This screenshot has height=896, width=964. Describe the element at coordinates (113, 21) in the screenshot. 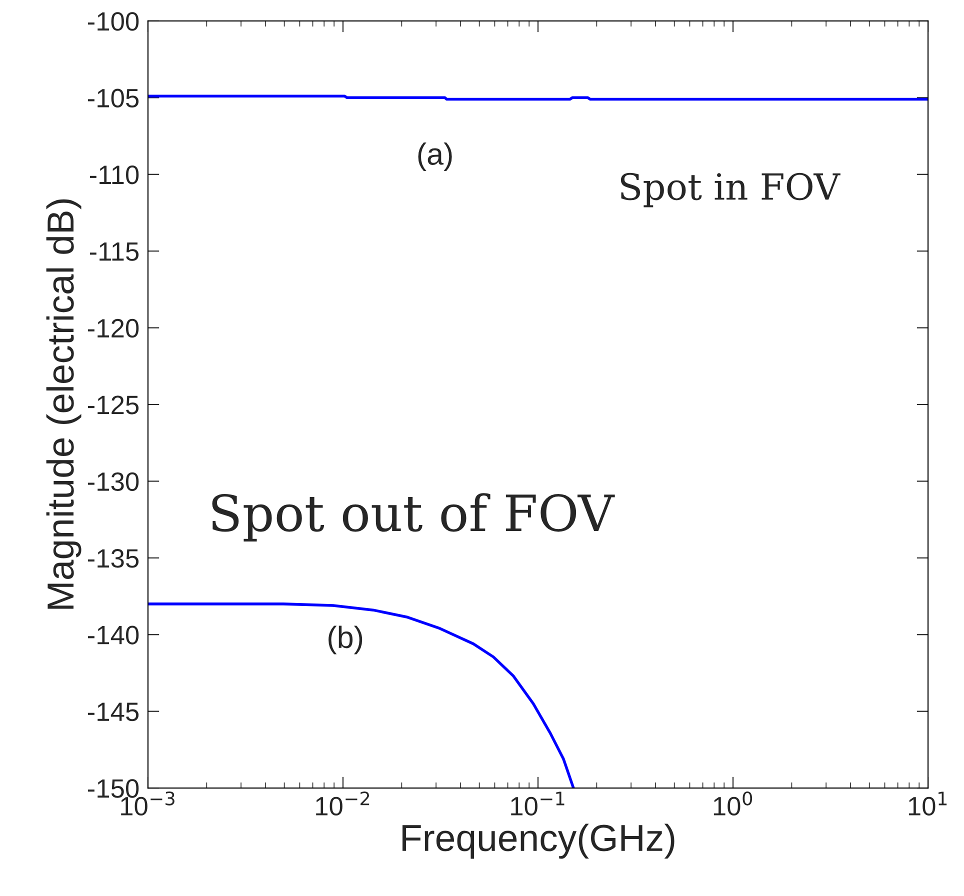

I see `y-tick-label: -100` at that location.